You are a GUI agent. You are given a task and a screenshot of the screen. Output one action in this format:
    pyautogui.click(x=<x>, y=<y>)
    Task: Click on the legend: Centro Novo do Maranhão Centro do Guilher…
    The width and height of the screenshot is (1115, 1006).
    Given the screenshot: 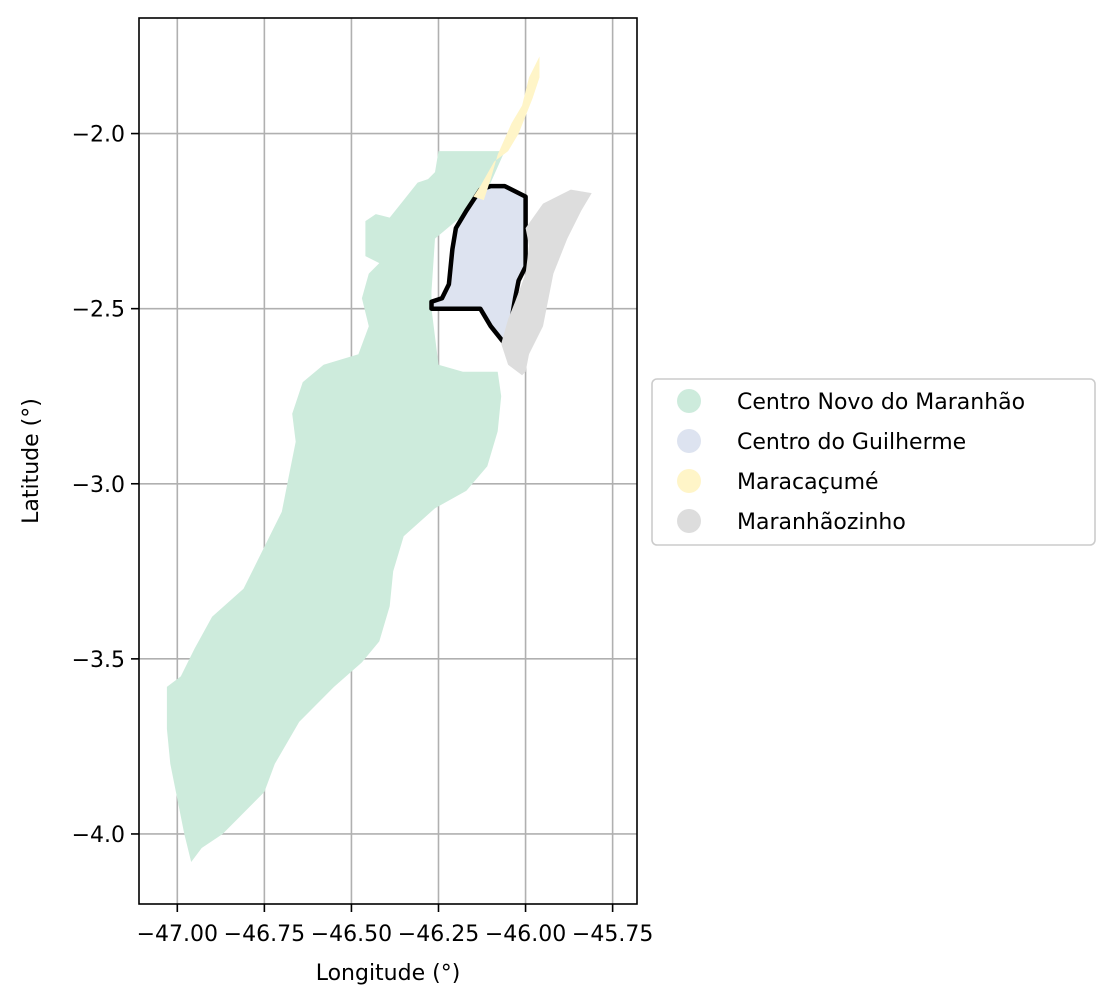 What is the action you would take?
    pyautogui.click(x=873, y=462)
    